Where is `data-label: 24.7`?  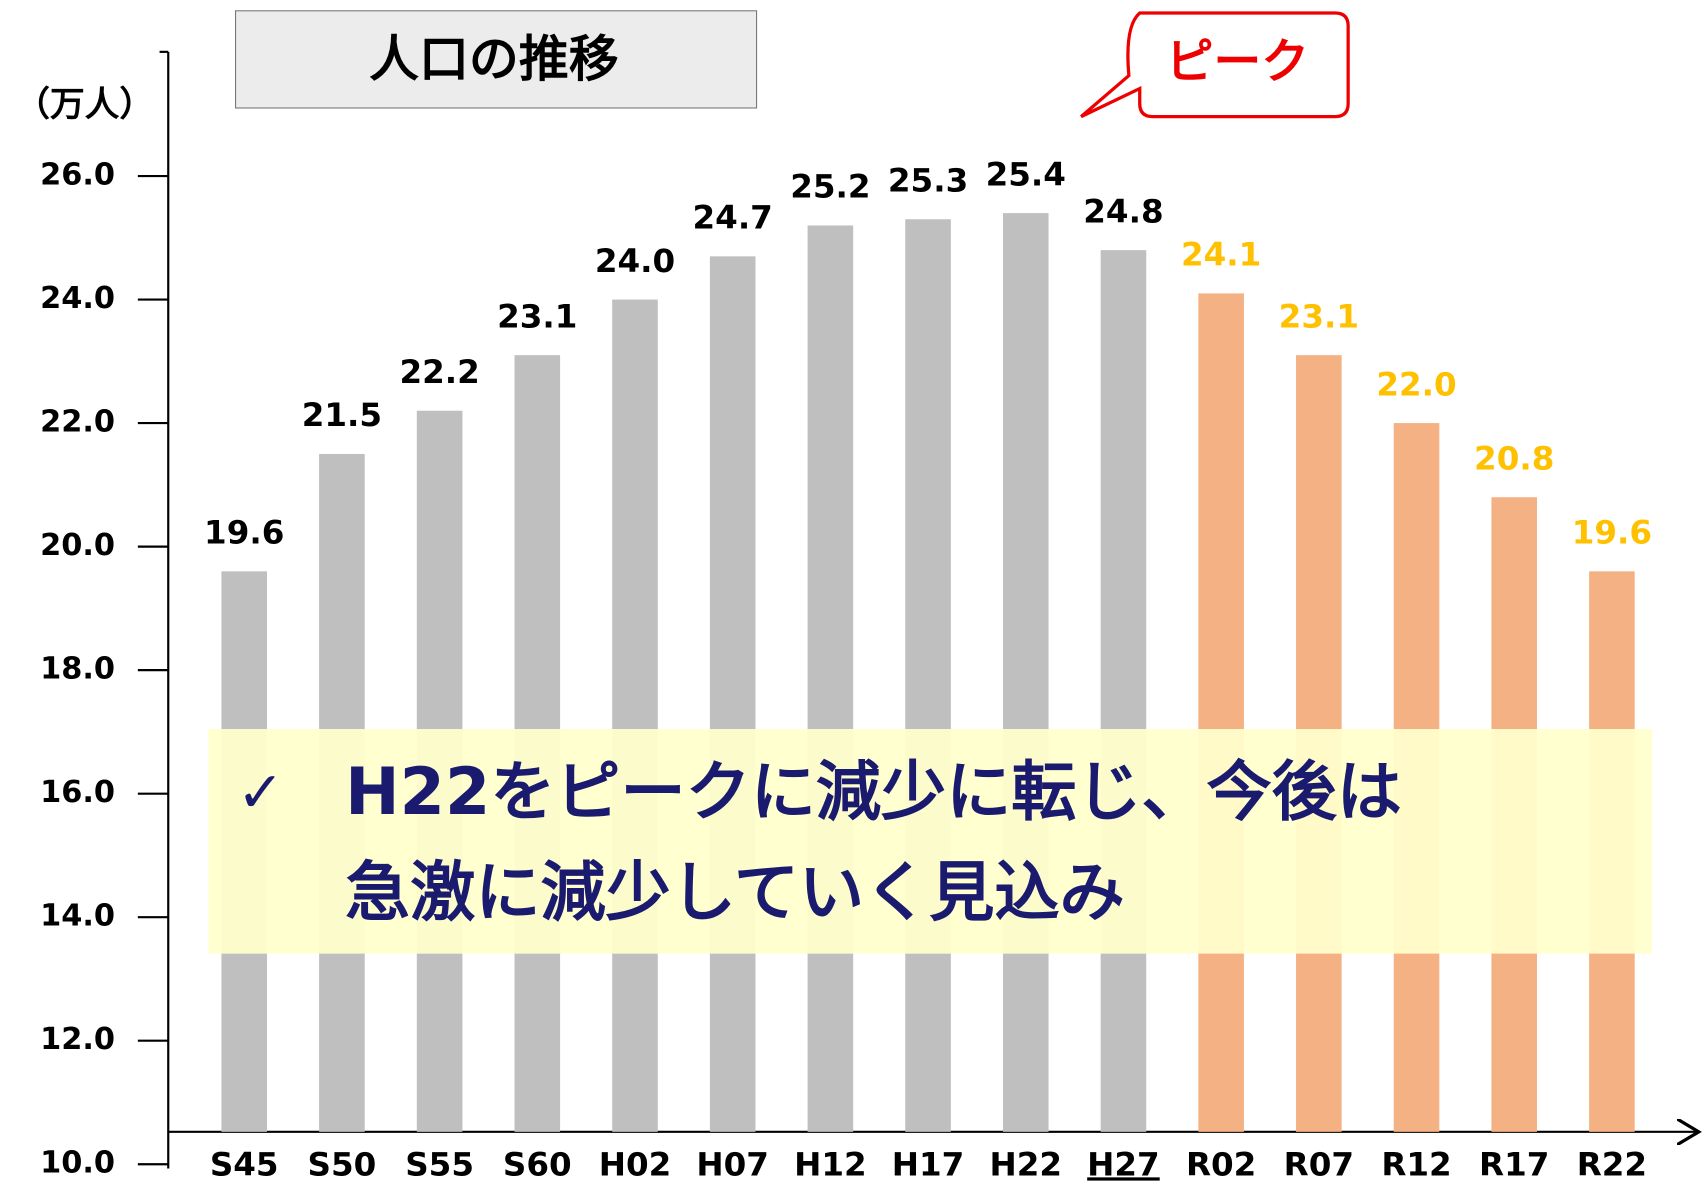
data-label: 24.7 is located at coordinates (733, 218).